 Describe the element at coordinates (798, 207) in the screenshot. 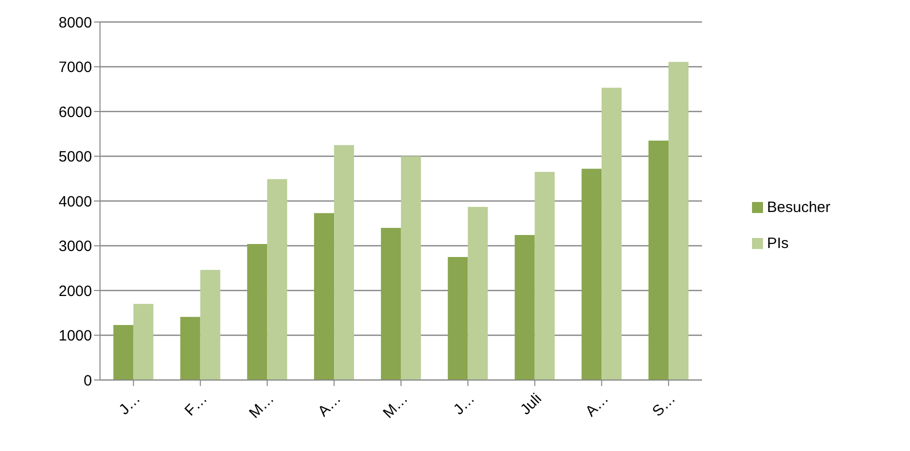

I see `legend-label: Besucher` at that location.